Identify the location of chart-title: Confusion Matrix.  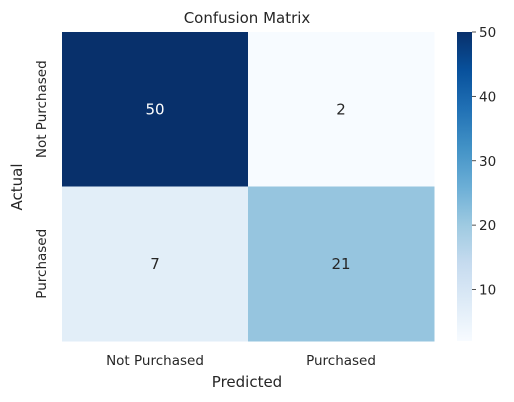
(247, 18).